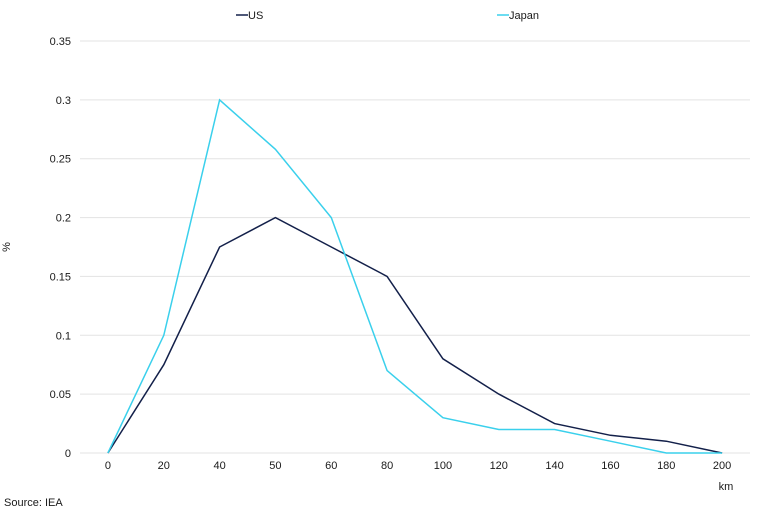 The width and height of the screenshot is (770, 518). What do you see at coordinates (60, 395) in the screenshot?
I see `y-tick-label: 0.05` at bounding box center [60, 395].